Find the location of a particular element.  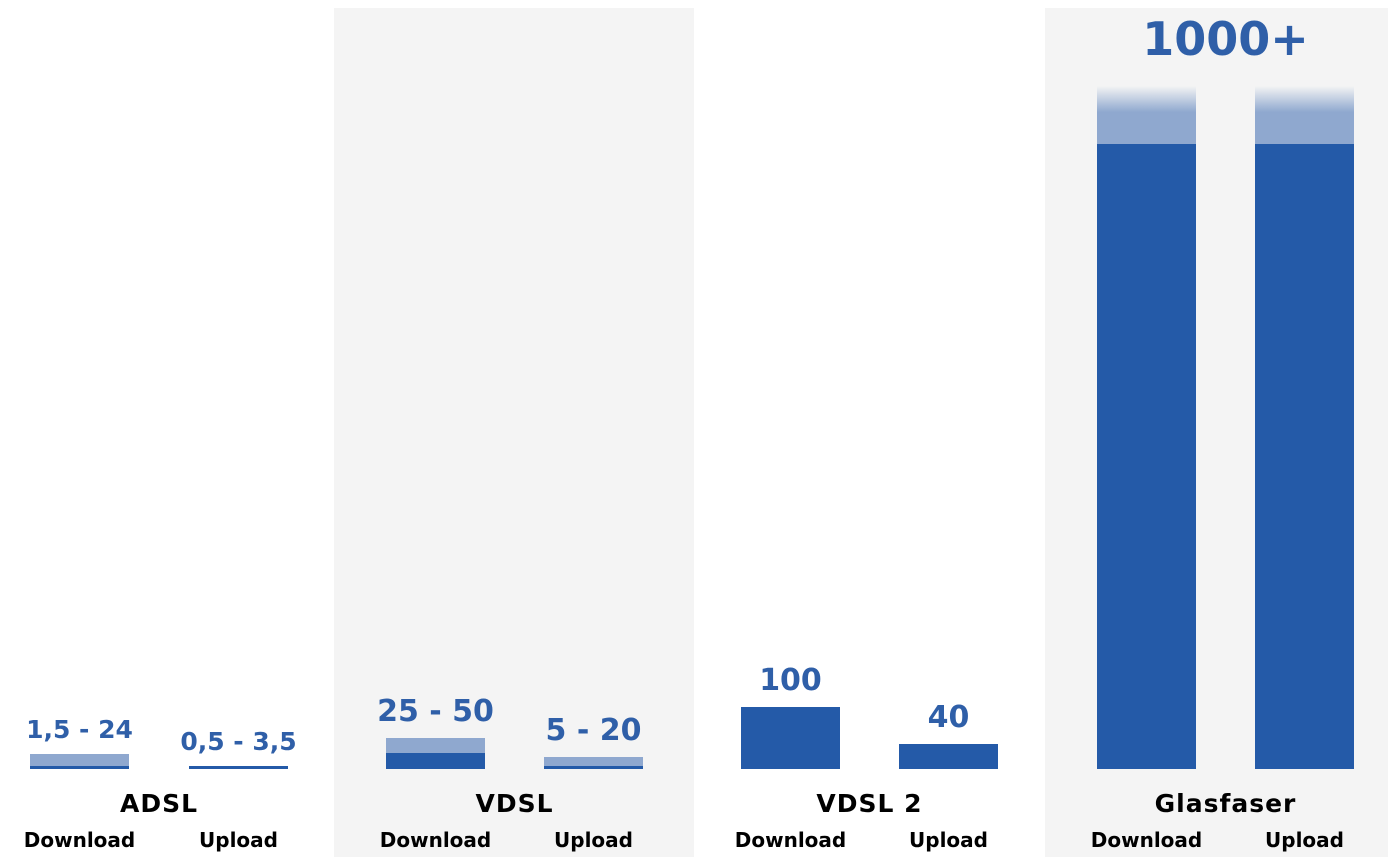

bar-value-label: 25 - 50 is located at coordinates (435, 711).